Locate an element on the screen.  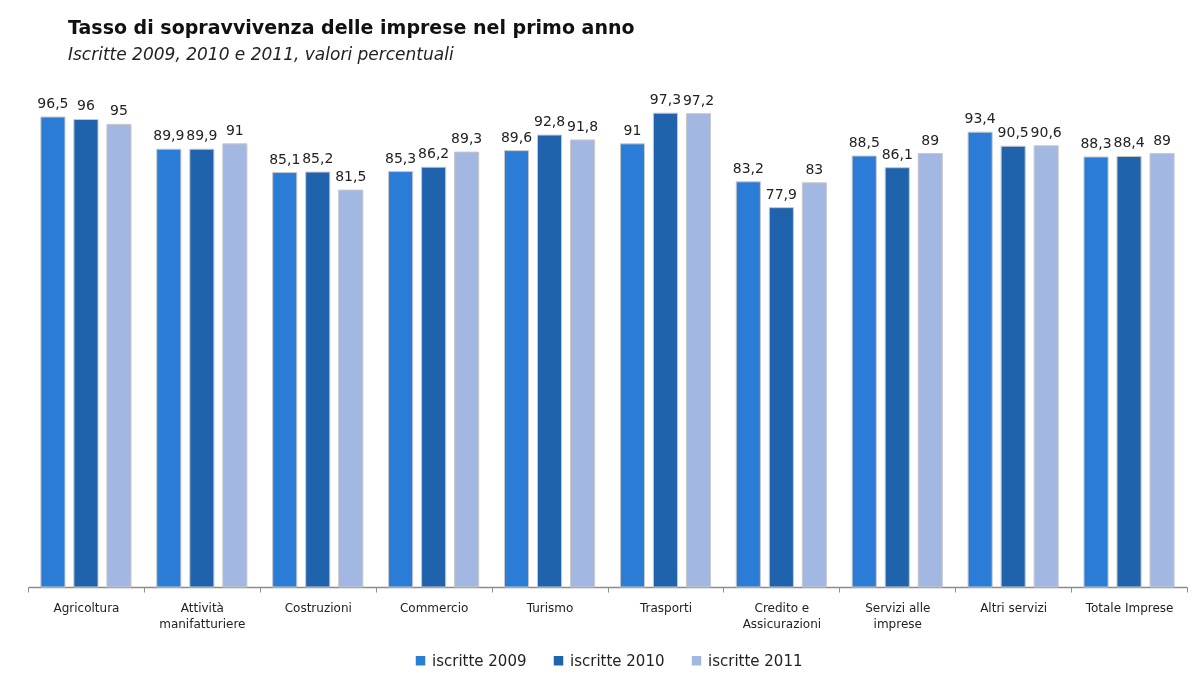
data-label: 96,5 is located at coordinates (53, 103).